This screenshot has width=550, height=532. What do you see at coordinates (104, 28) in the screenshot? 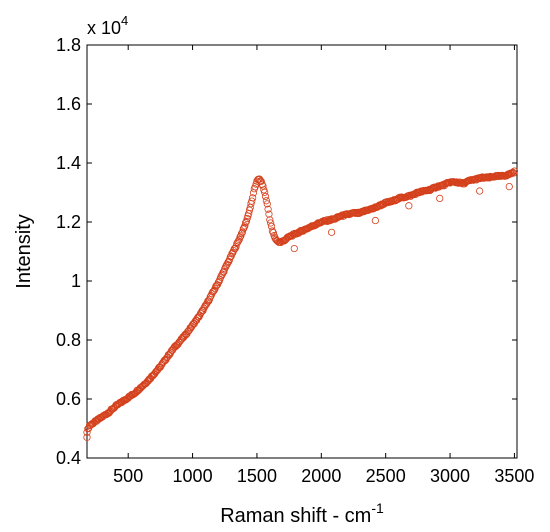
I see `y-multiplier-base: x 10` at bounding box center [104, 28].